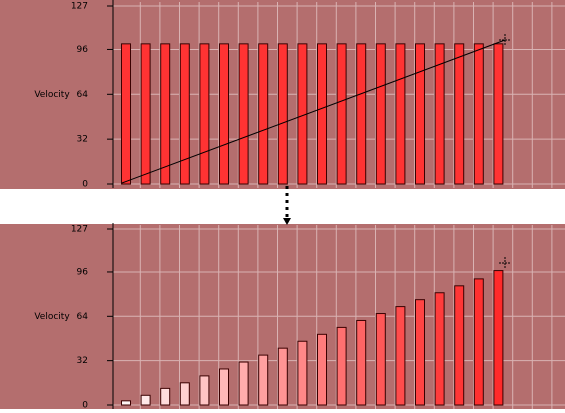 This screenshot has width=565, height=413. I want to click on arrow-head, so click(287, 221).